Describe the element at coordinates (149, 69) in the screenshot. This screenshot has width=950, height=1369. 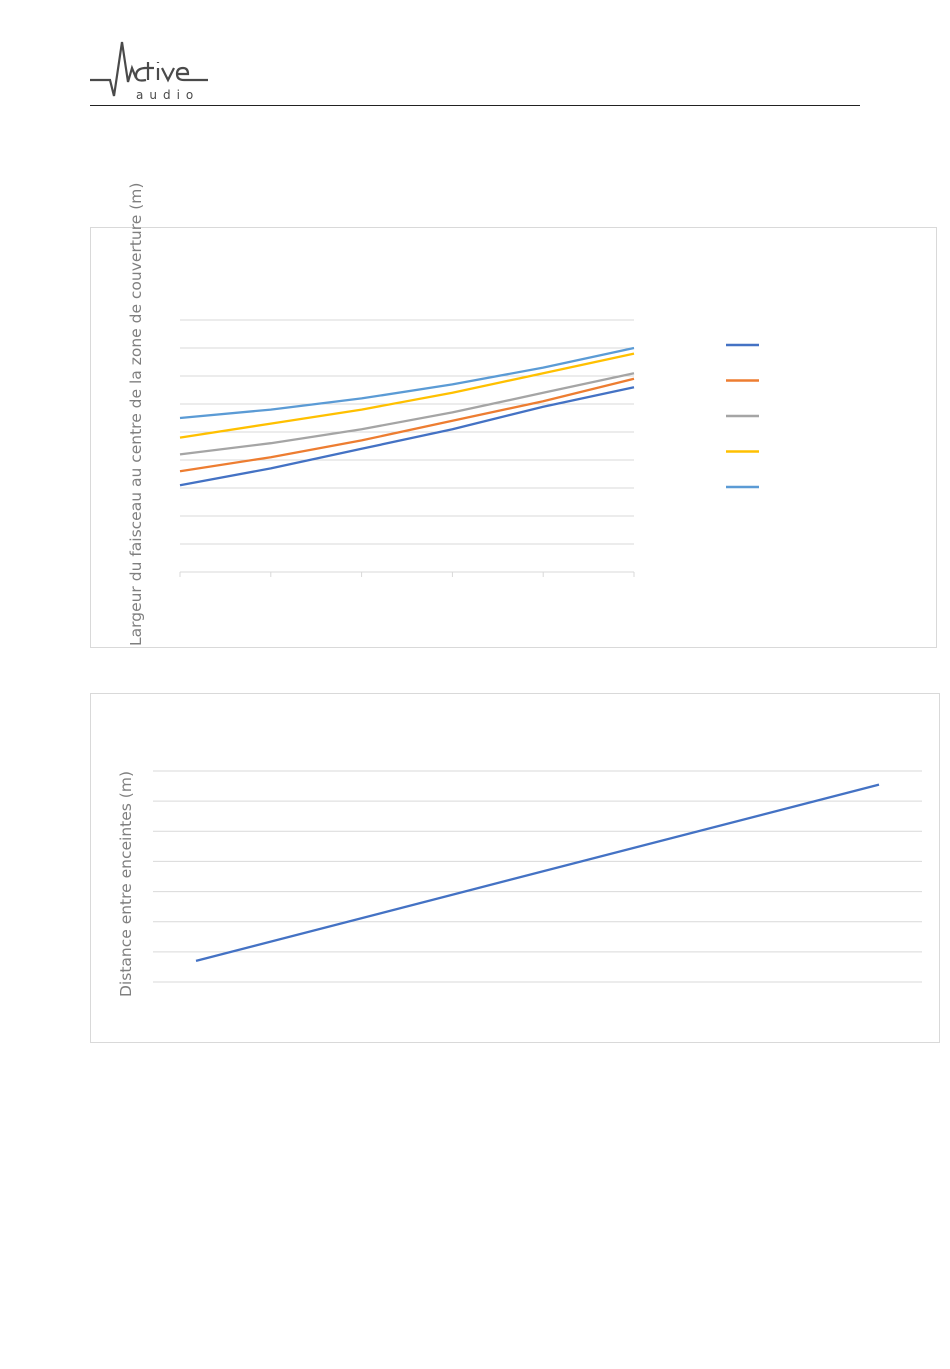
I see `logo-waveform-icon` at that location.